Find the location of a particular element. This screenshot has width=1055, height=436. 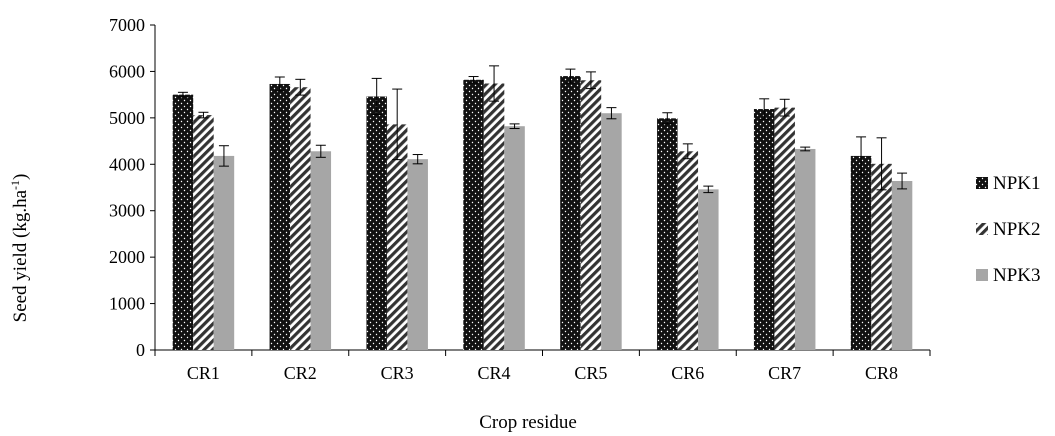

legend-label-npk2: NPK2 is located at coordinates (1017, 229).